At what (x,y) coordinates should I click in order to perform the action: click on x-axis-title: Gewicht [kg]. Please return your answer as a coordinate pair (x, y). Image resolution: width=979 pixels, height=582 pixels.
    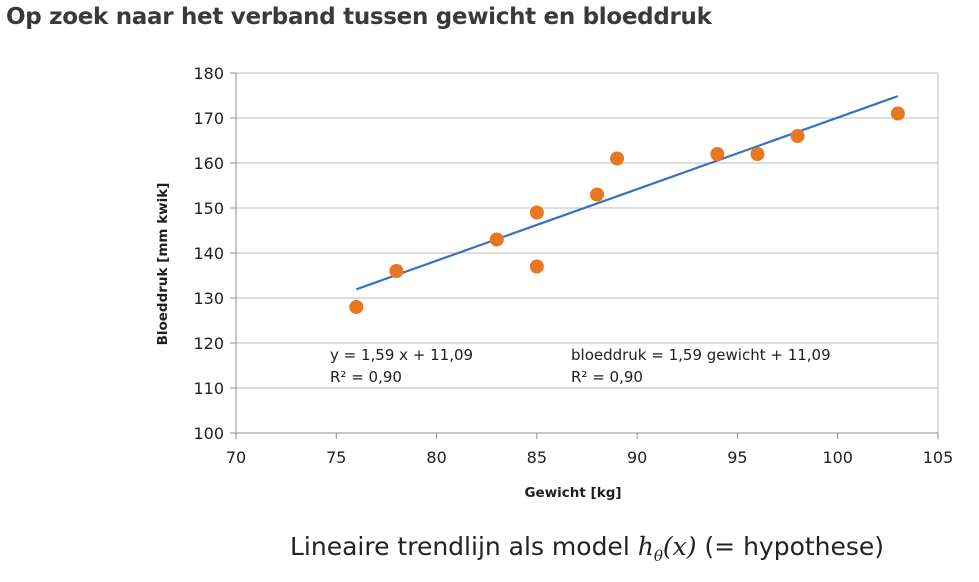
    Looking at the image, I should click on (572, 493).